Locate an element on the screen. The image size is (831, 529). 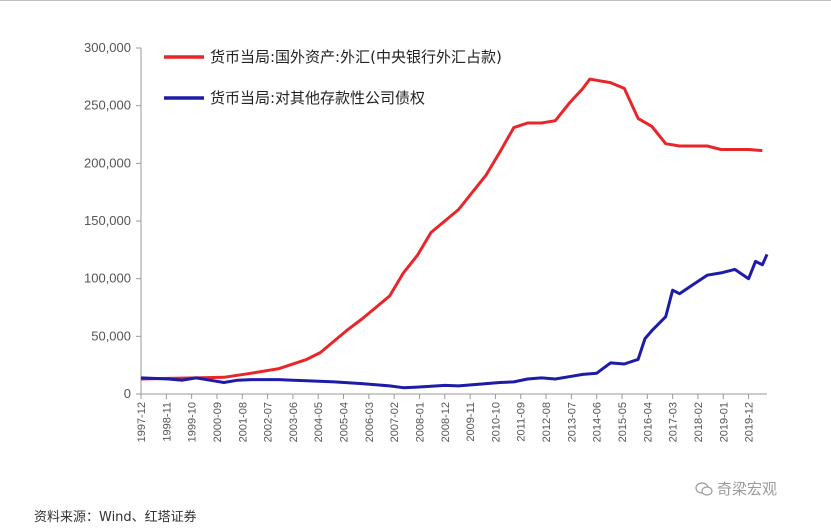
x-tick-label: 2009-11 is located at coordinates (471, 422).